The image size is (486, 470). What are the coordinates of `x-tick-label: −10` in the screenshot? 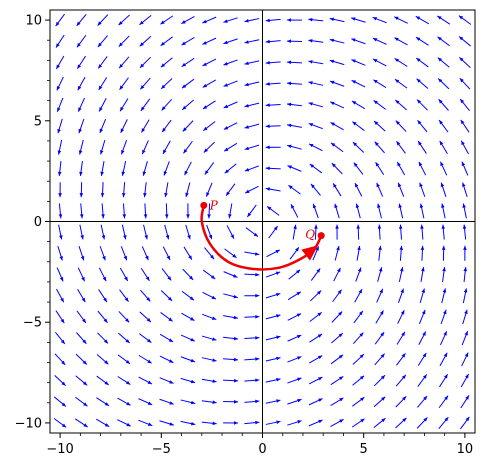 It's located at (59, 449).